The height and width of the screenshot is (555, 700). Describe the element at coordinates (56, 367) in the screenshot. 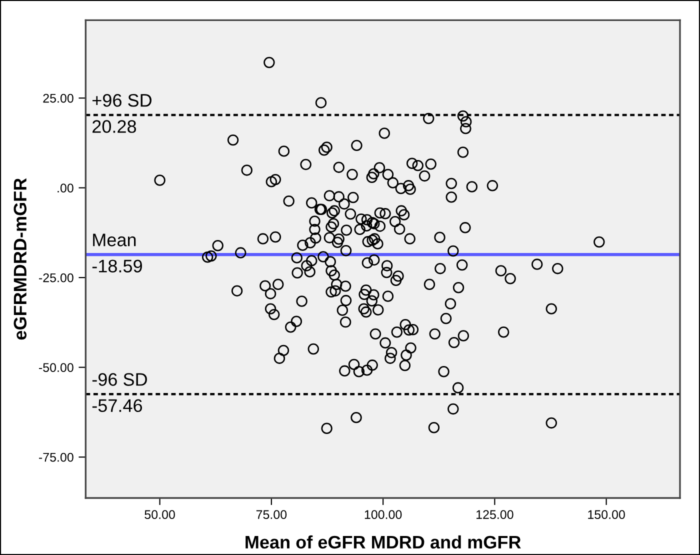

I see `y-tick-label: -50.00` at that location.